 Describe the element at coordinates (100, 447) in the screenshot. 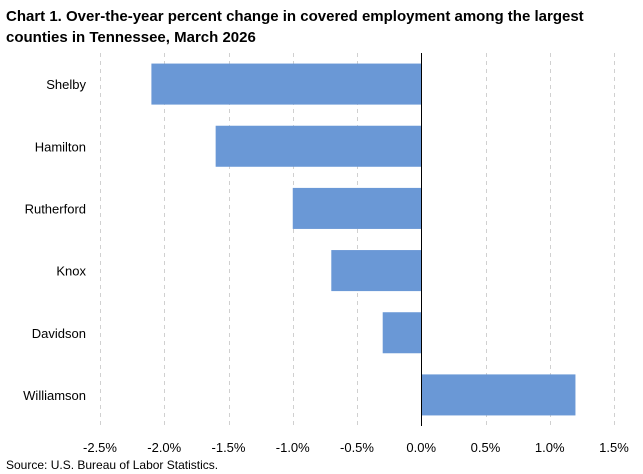

I see `x-tick-label: -2.5%` at that location.